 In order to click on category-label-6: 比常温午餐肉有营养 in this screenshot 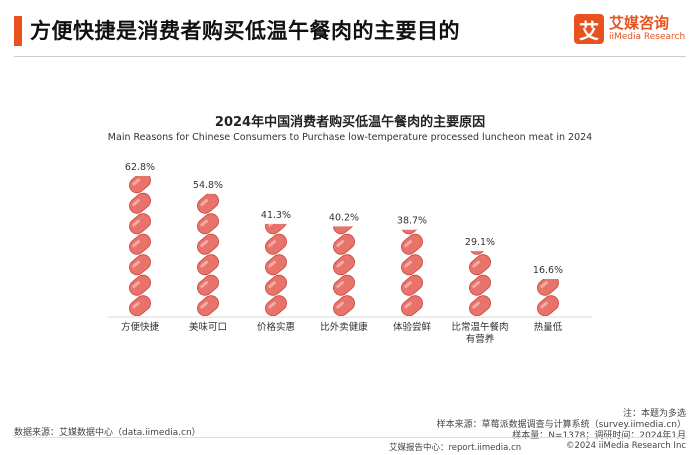, I will do `click(479, 333)`.